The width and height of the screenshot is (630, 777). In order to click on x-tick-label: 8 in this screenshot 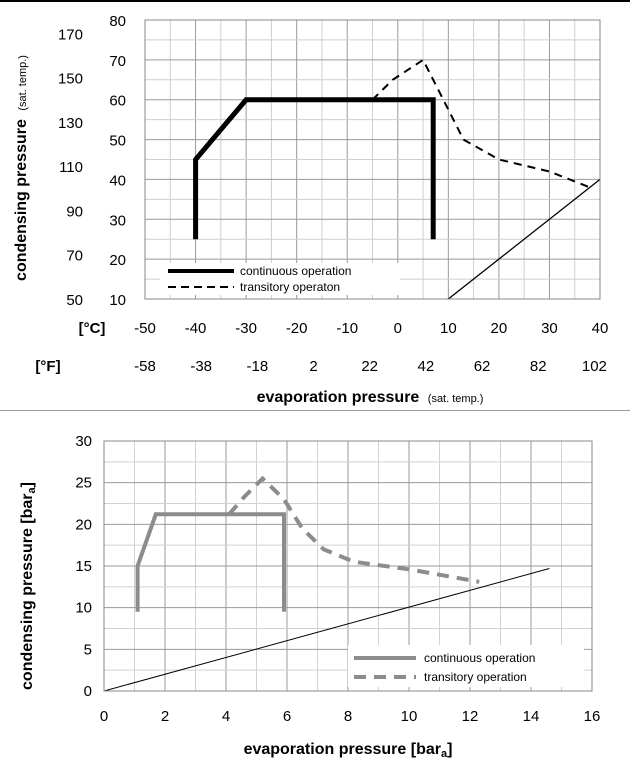, I will do `click(348, 716)`.